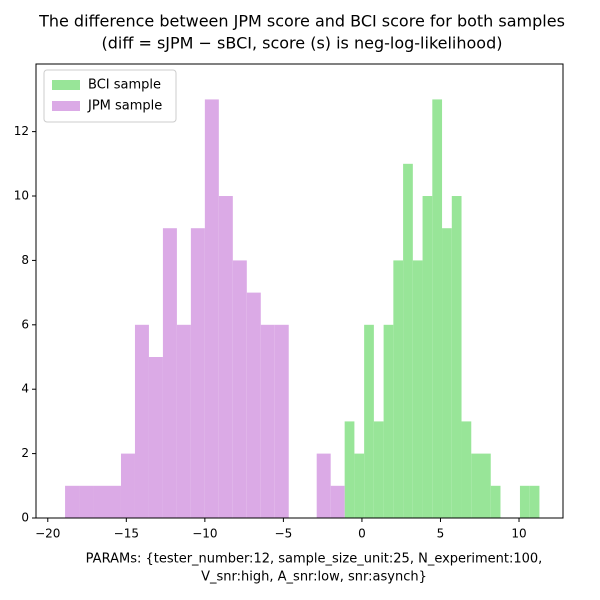 This screenshot has height=600, width=600. What do you see at coordinates (25, 260) in the screenshot?
I see `y-tick-label: 8` at bounding box center [25, 260].